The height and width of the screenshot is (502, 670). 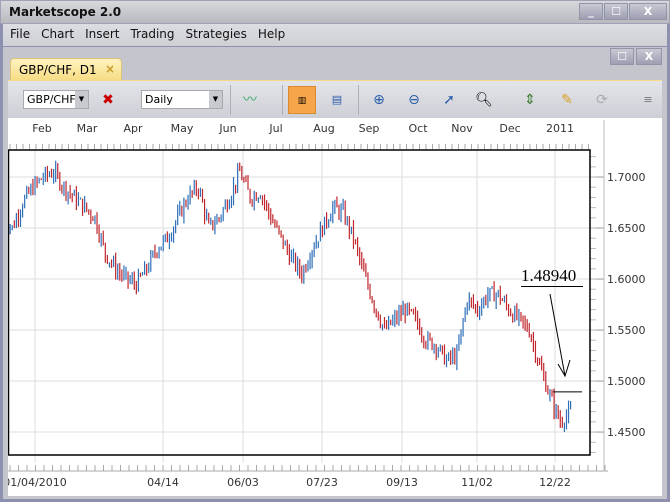 What do you see at coordinates (41, 128) in the screenshot?
I see `month-label: Feb` at bounding box center [41, 128].